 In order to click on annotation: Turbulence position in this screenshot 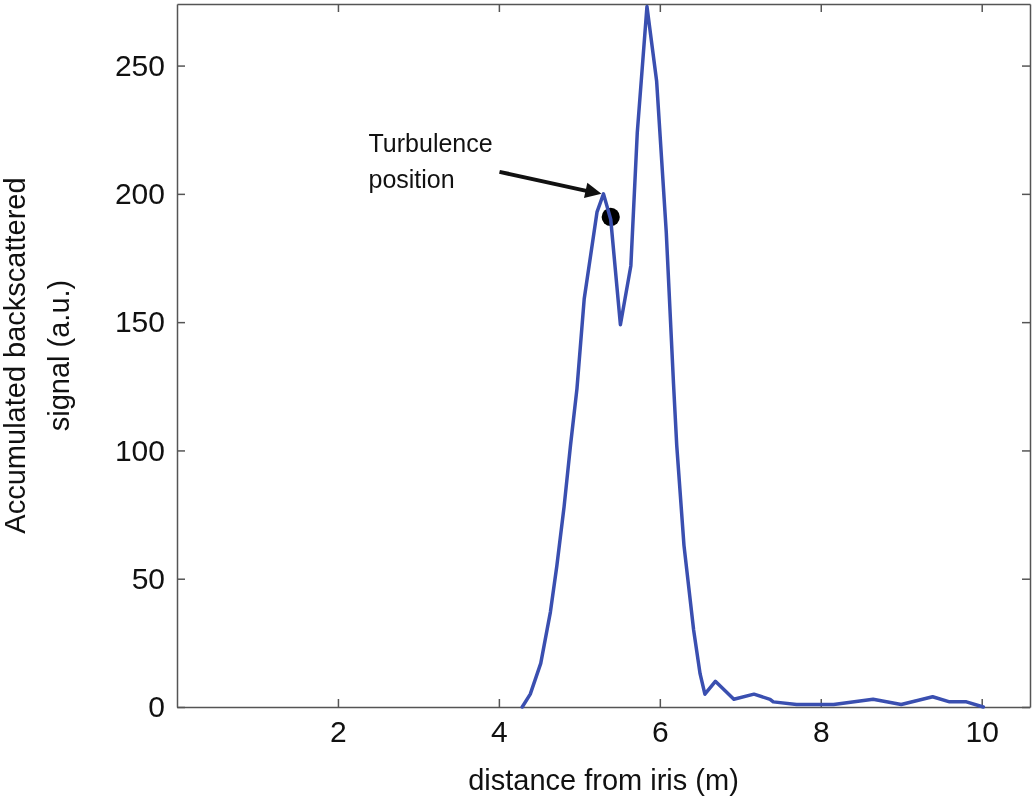, I will do `click(430, 160)`.